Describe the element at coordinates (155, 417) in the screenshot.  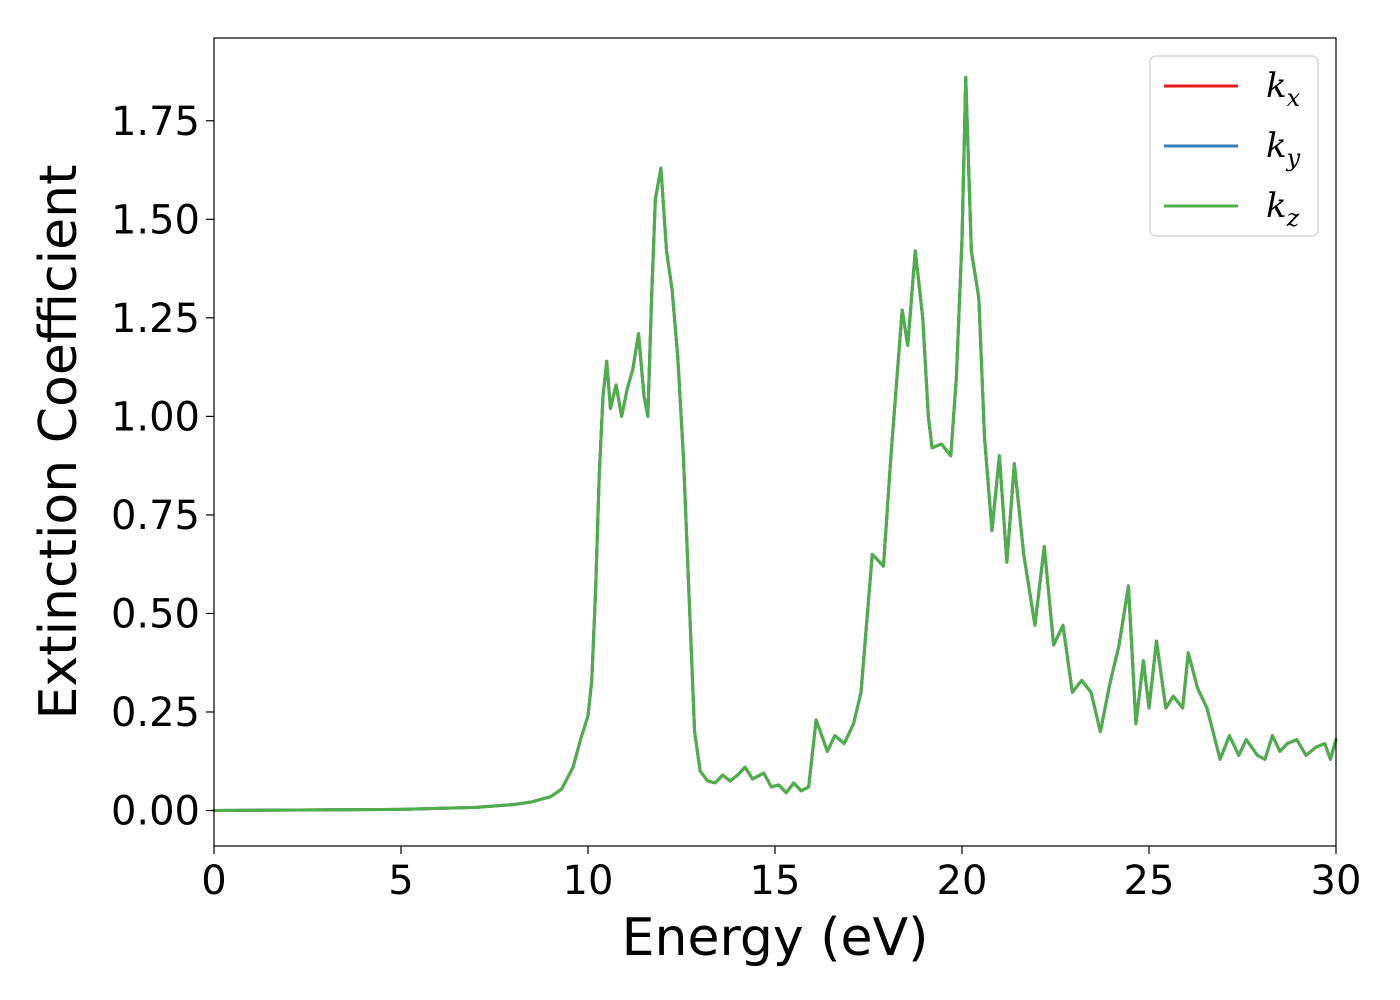
I see `y-tick-label: 1.00` at that location.